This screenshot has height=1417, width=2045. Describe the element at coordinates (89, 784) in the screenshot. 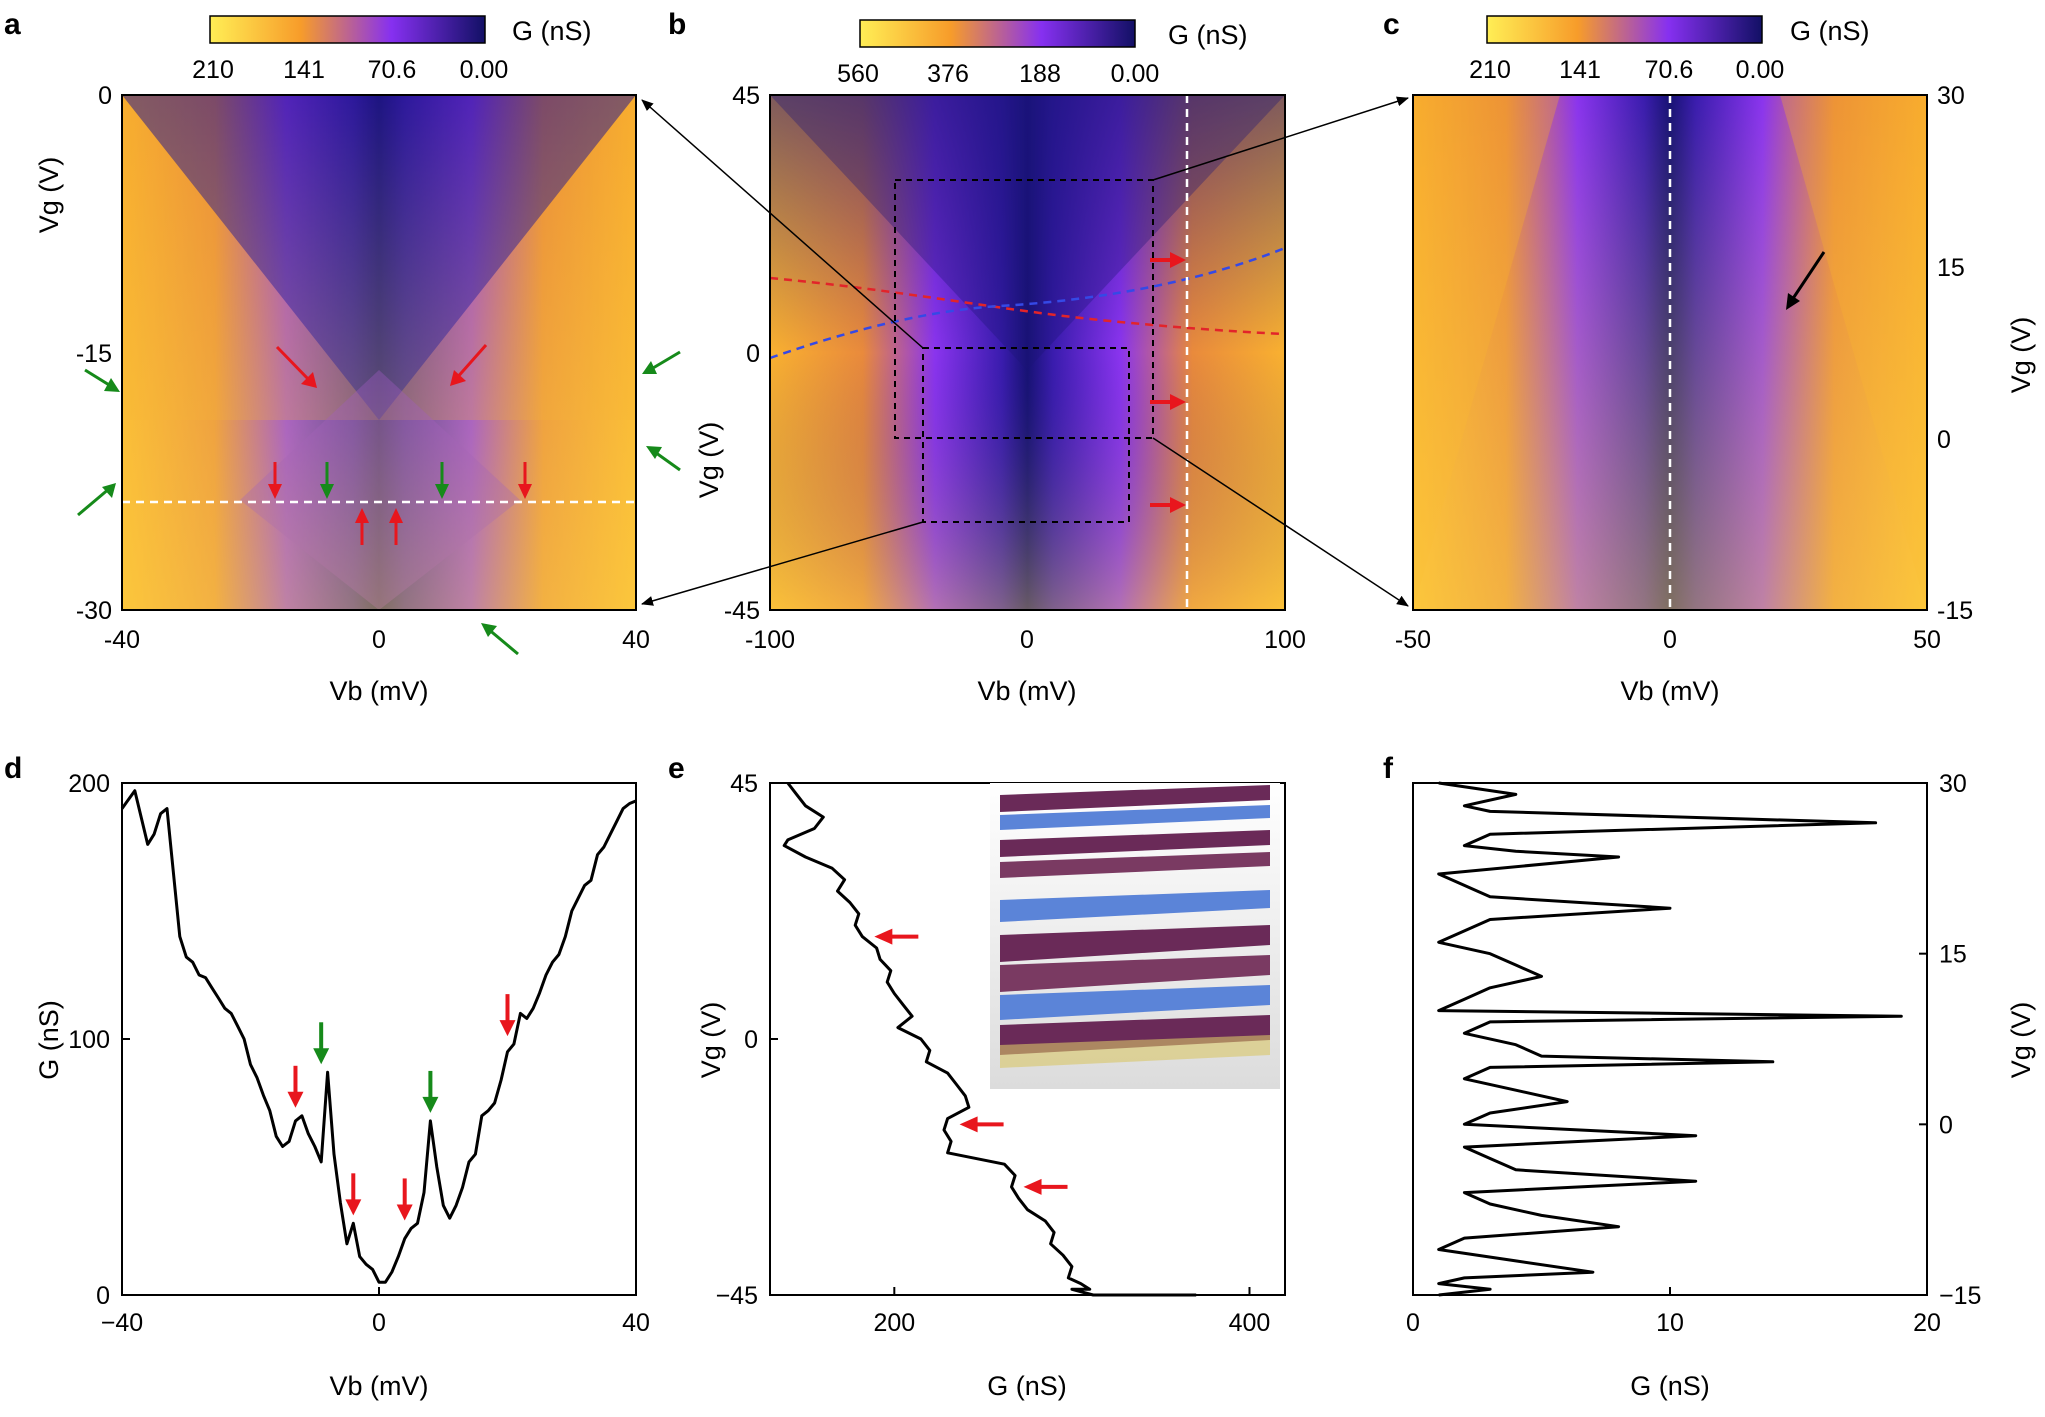

I see `panel-d-ytick-label: 200` at that location.